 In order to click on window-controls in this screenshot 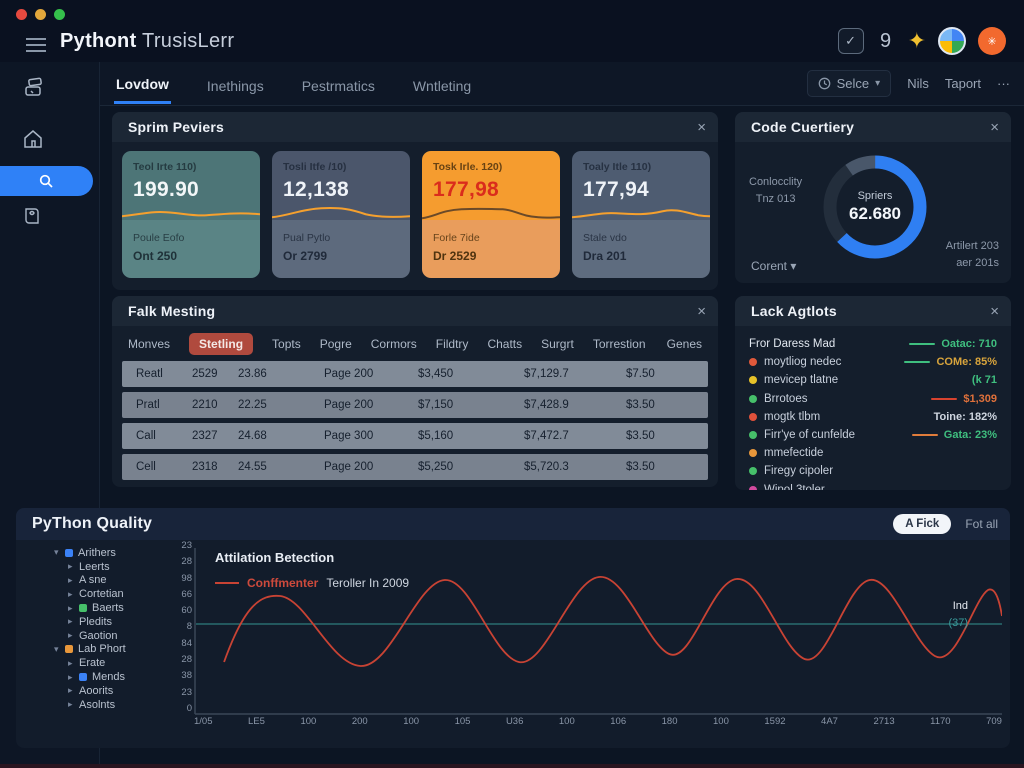, I will do `click(40, 14)`.